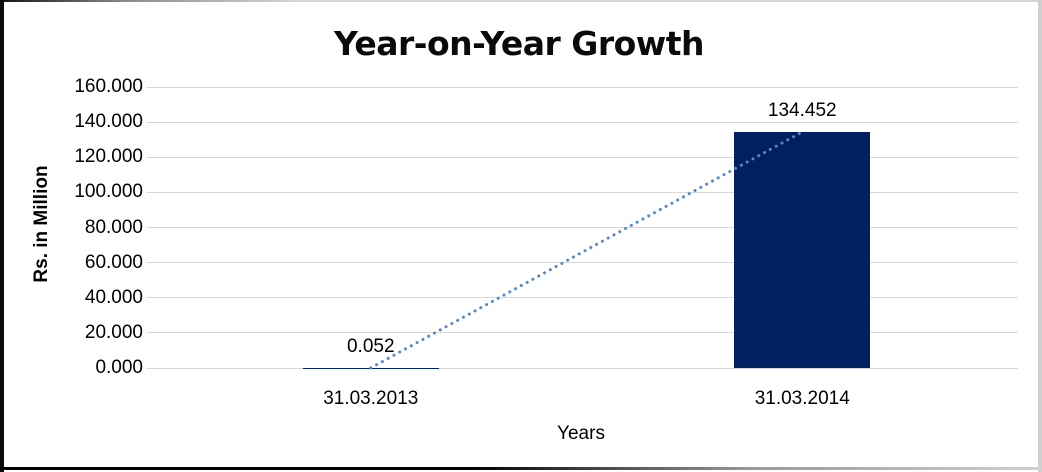  What do you see at coordinates (119, 367) in the screenshot?
I see `y-tick-label: 0.000` at bounding box center [119, 367].